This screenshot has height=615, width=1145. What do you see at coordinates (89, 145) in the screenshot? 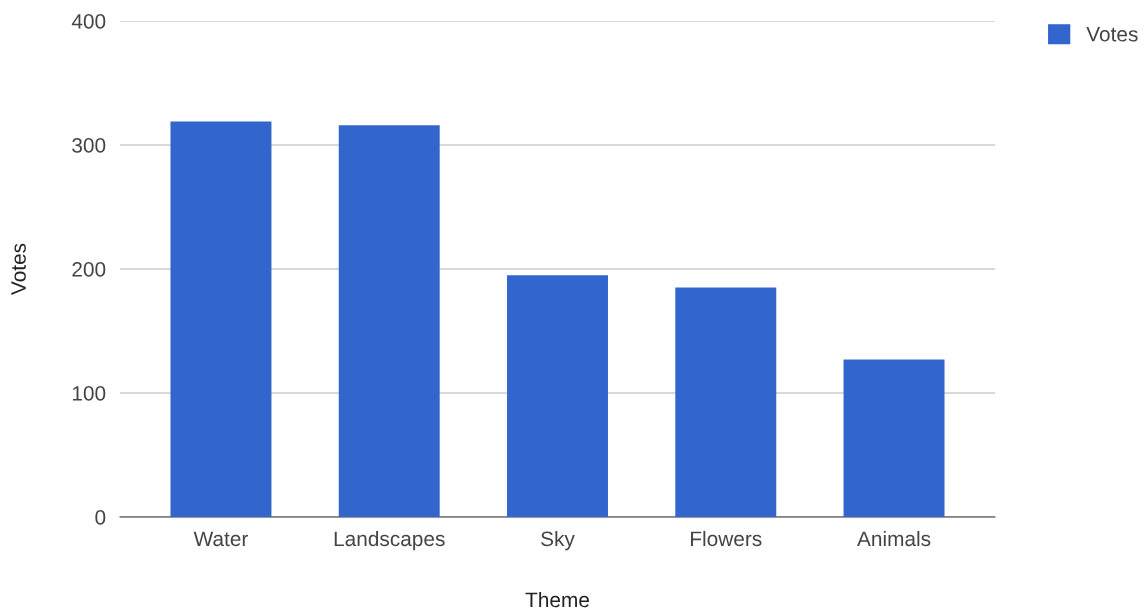
I see `y-tick-label: 300` at bounding box center [89, 145].